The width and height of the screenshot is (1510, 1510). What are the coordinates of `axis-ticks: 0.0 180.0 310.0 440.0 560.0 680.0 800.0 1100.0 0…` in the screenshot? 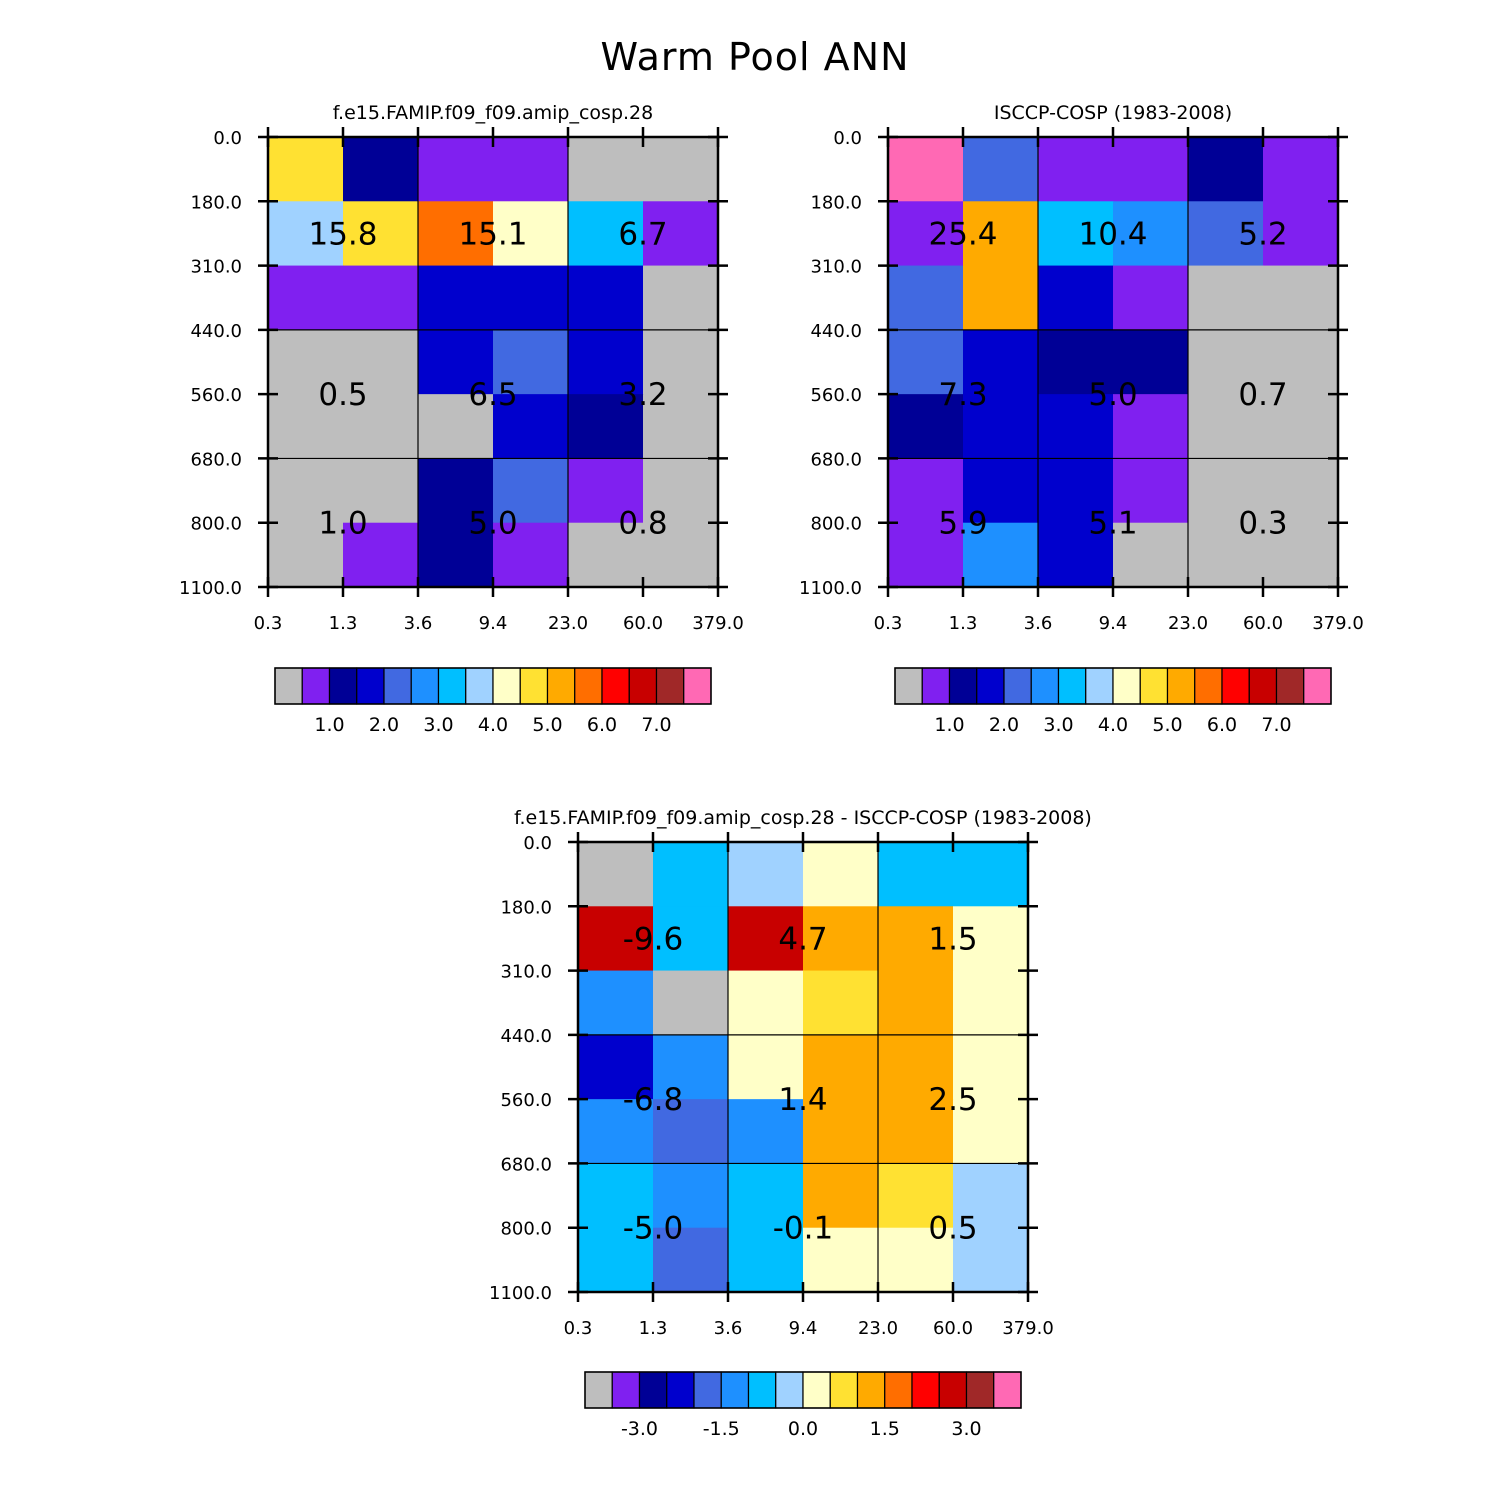 It's located at (1081, 380).